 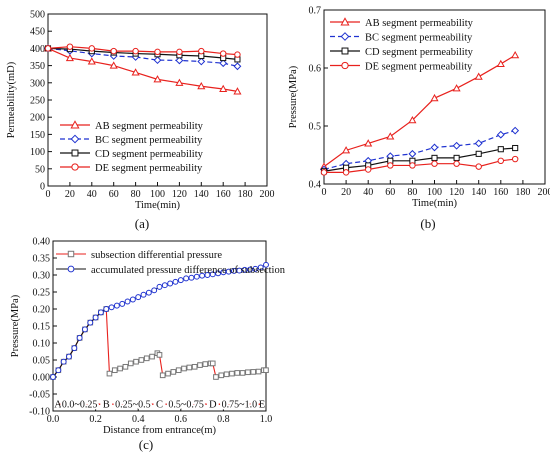 What do you see at coordinates (419, 66) in the screenshot?
I see `legend-entry: DE segment permeability` at bounding box center [419, 66].